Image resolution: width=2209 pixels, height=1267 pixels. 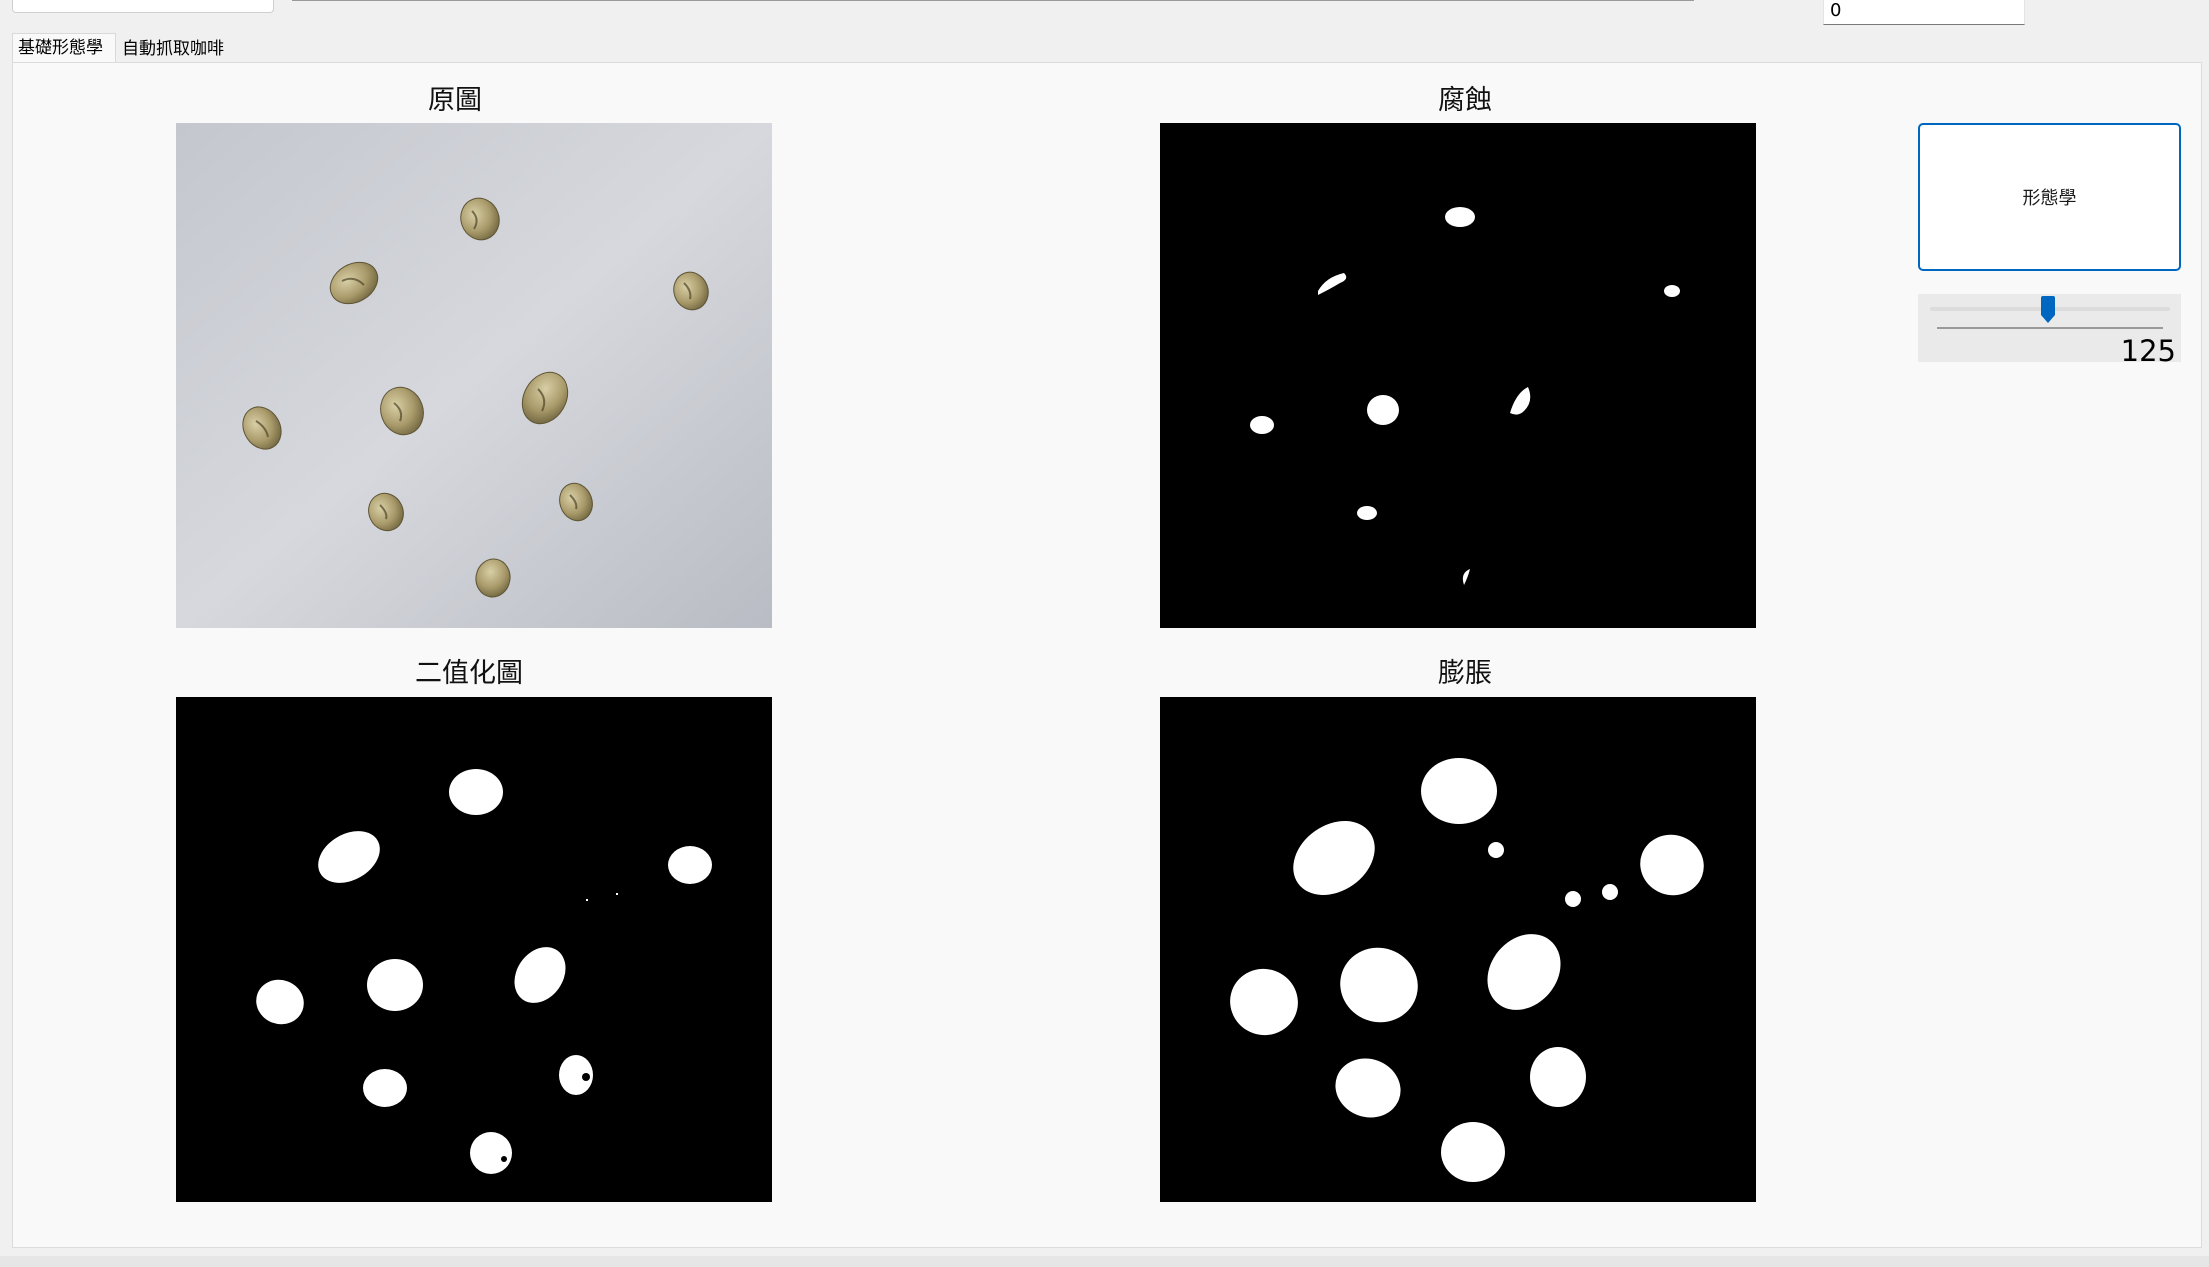 What do you see at coordinates (2050, 328) in the screenshot?
I see `threshold-slider-tick-line` at bounding box center [2050, 328].